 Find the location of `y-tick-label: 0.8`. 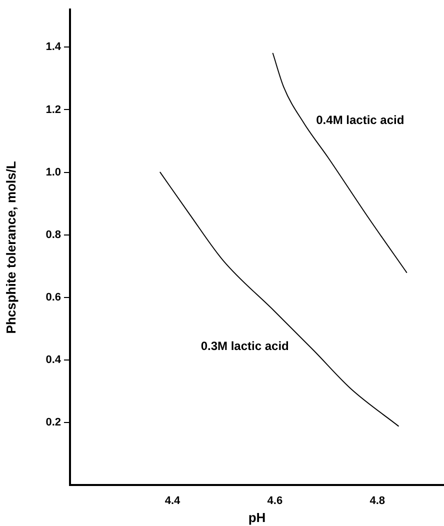

y-tick-label: 0.8 is located at coordinates (53, 234).